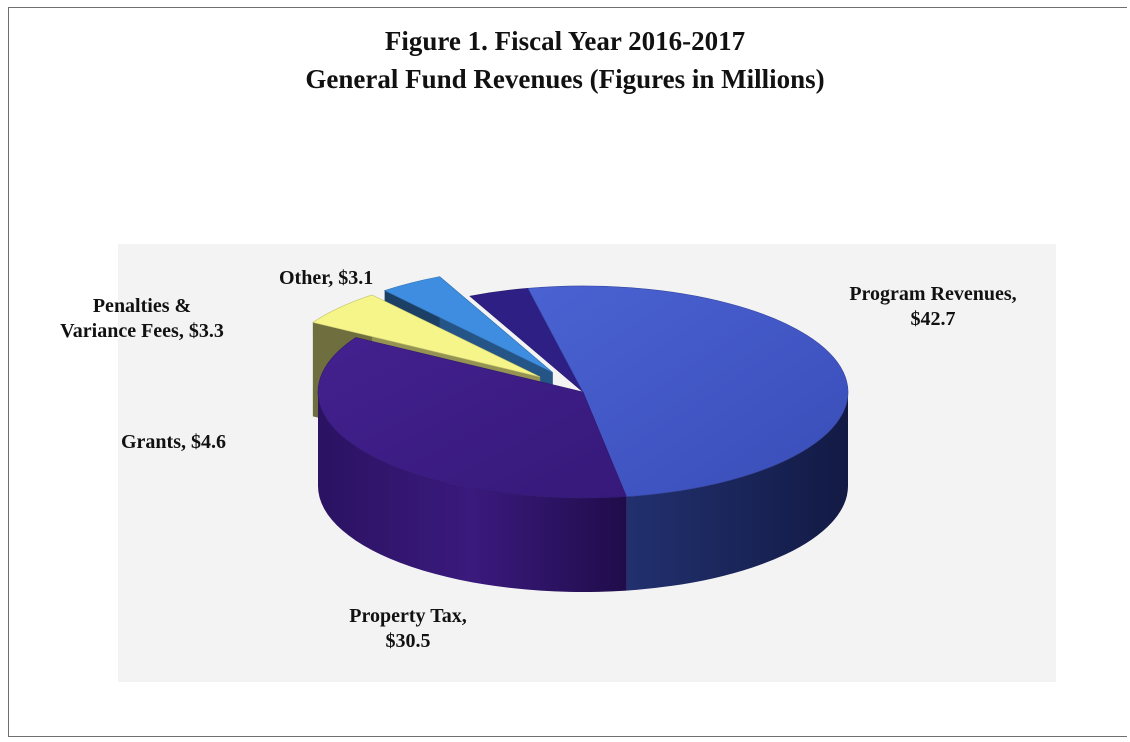 This screenshot has height=742, width=1130. Describe the element at coordinates (472, 418) in the screenshot. I see `slice-property-tax` at that location.